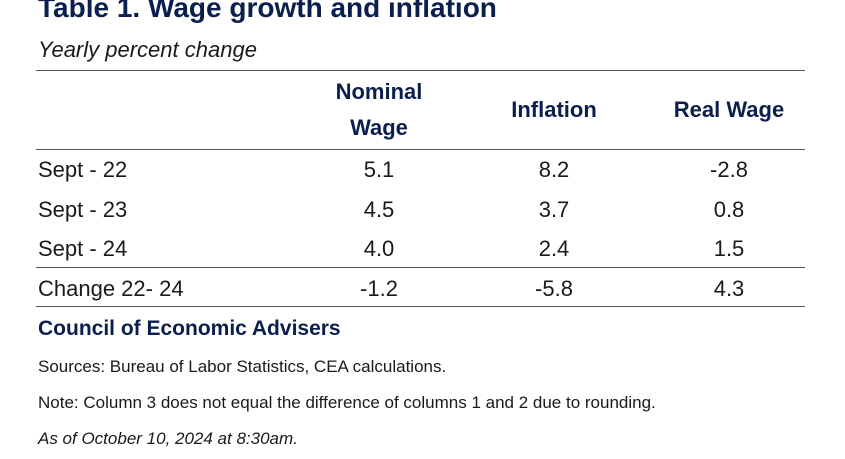 The width and height of the screenshot is (845, 459). I want to click on column-header-real-wage: Real Wage, so click(729, 109).